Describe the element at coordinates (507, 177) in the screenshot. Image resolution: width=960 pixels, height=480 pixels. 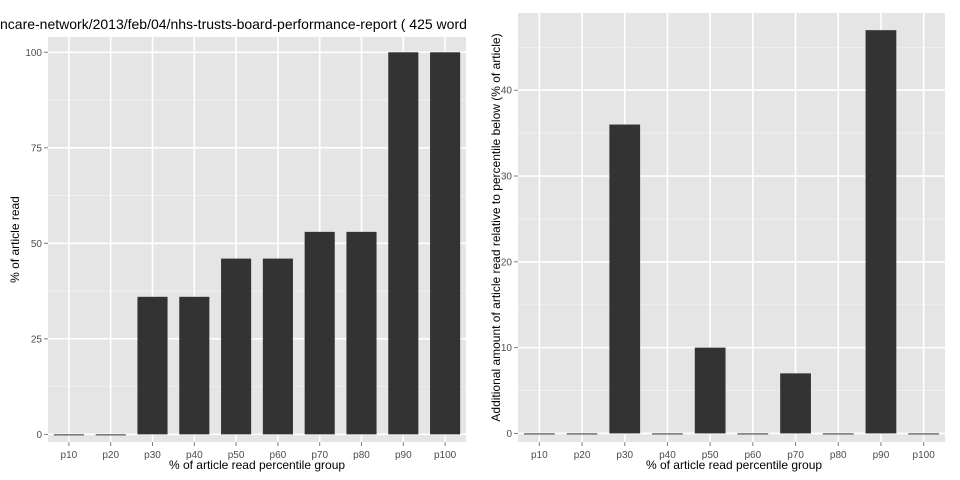
I see `right-y-tick-label: 30` at that location.